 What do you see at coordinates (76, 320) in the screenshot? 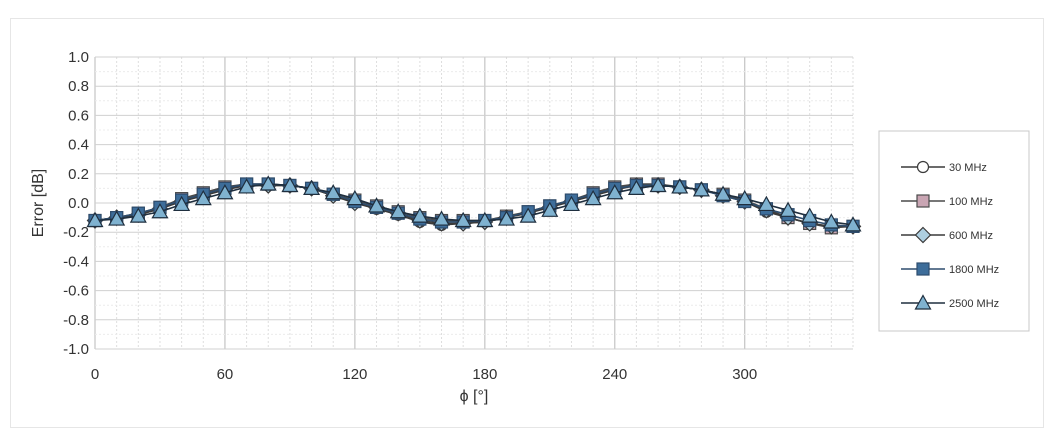
I see `y-tick-label: -0.8` at bounding box center [76, 320].